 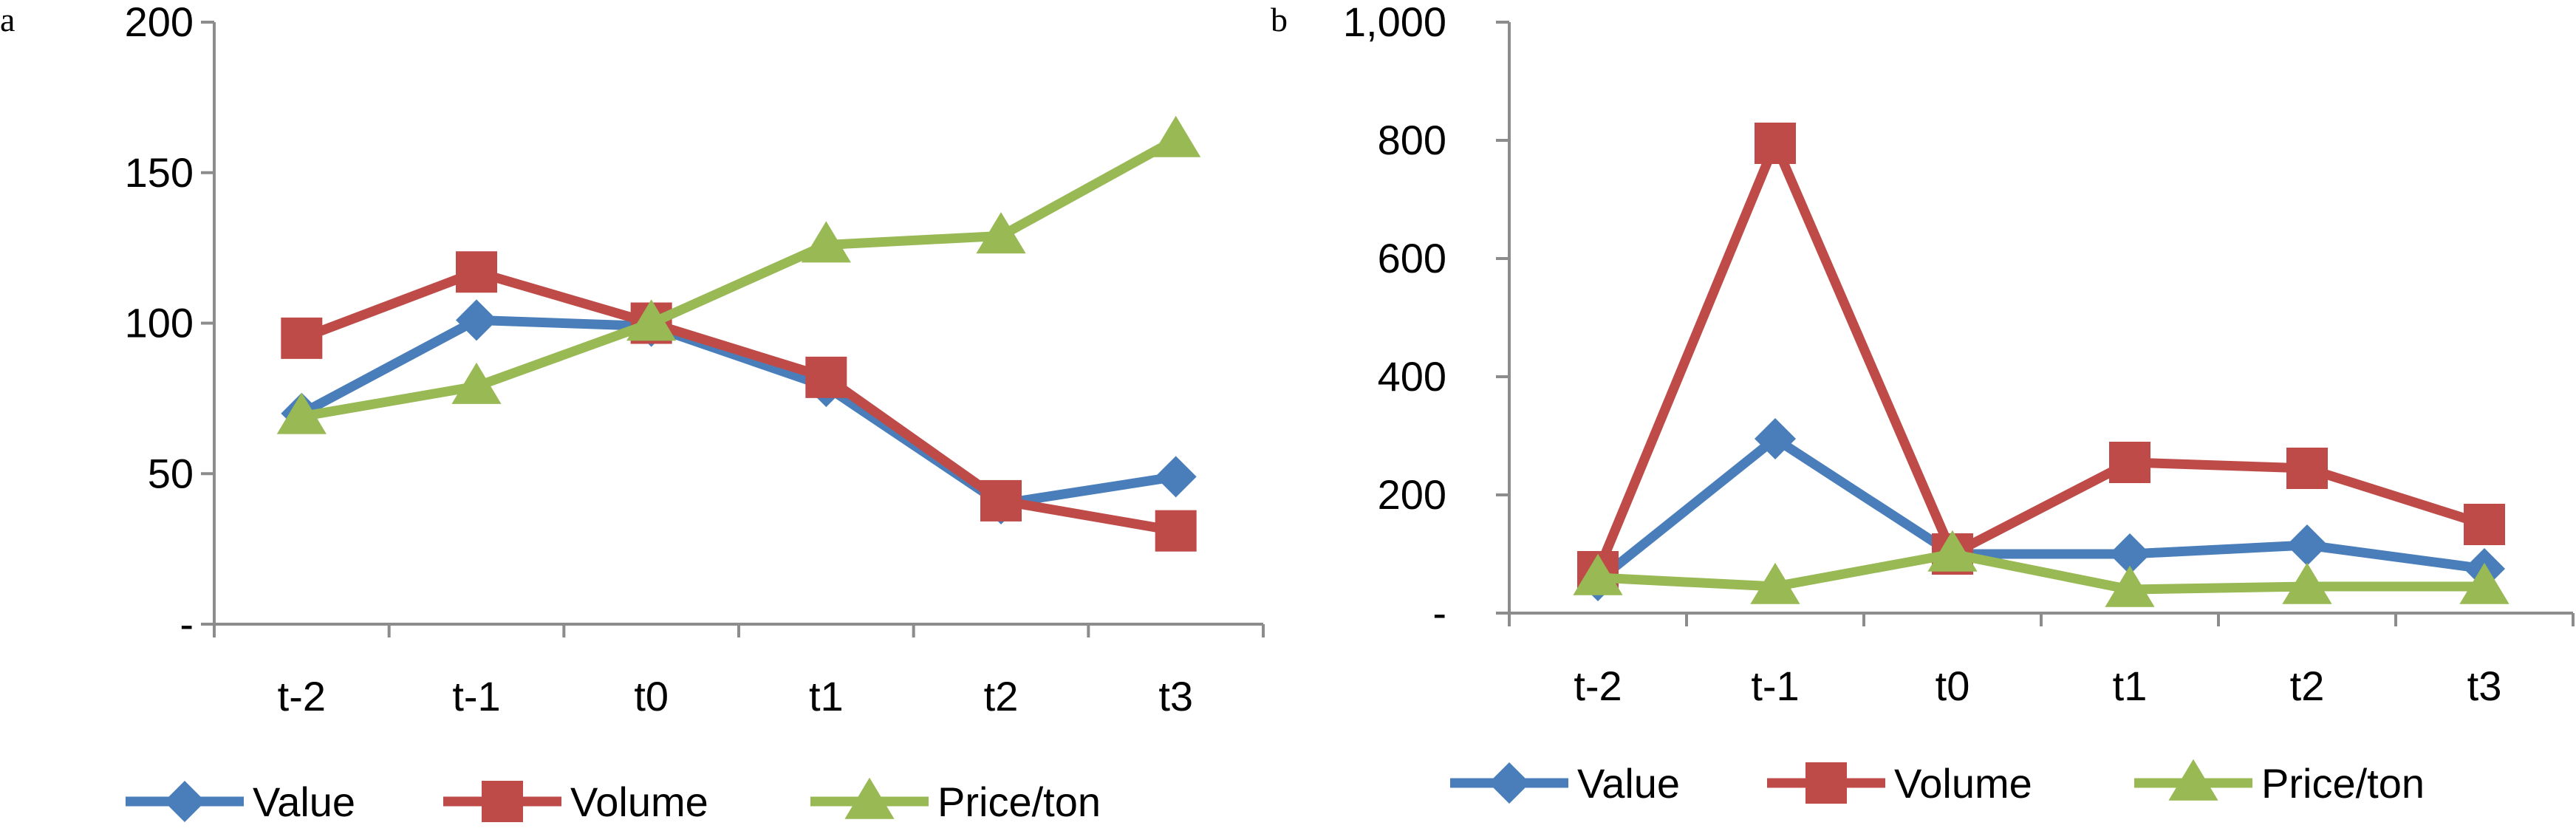 What do you see at coordinates (171, 473) in the screenshot?
I see `y-tick-label: 50` at bounding box center [171, 473].